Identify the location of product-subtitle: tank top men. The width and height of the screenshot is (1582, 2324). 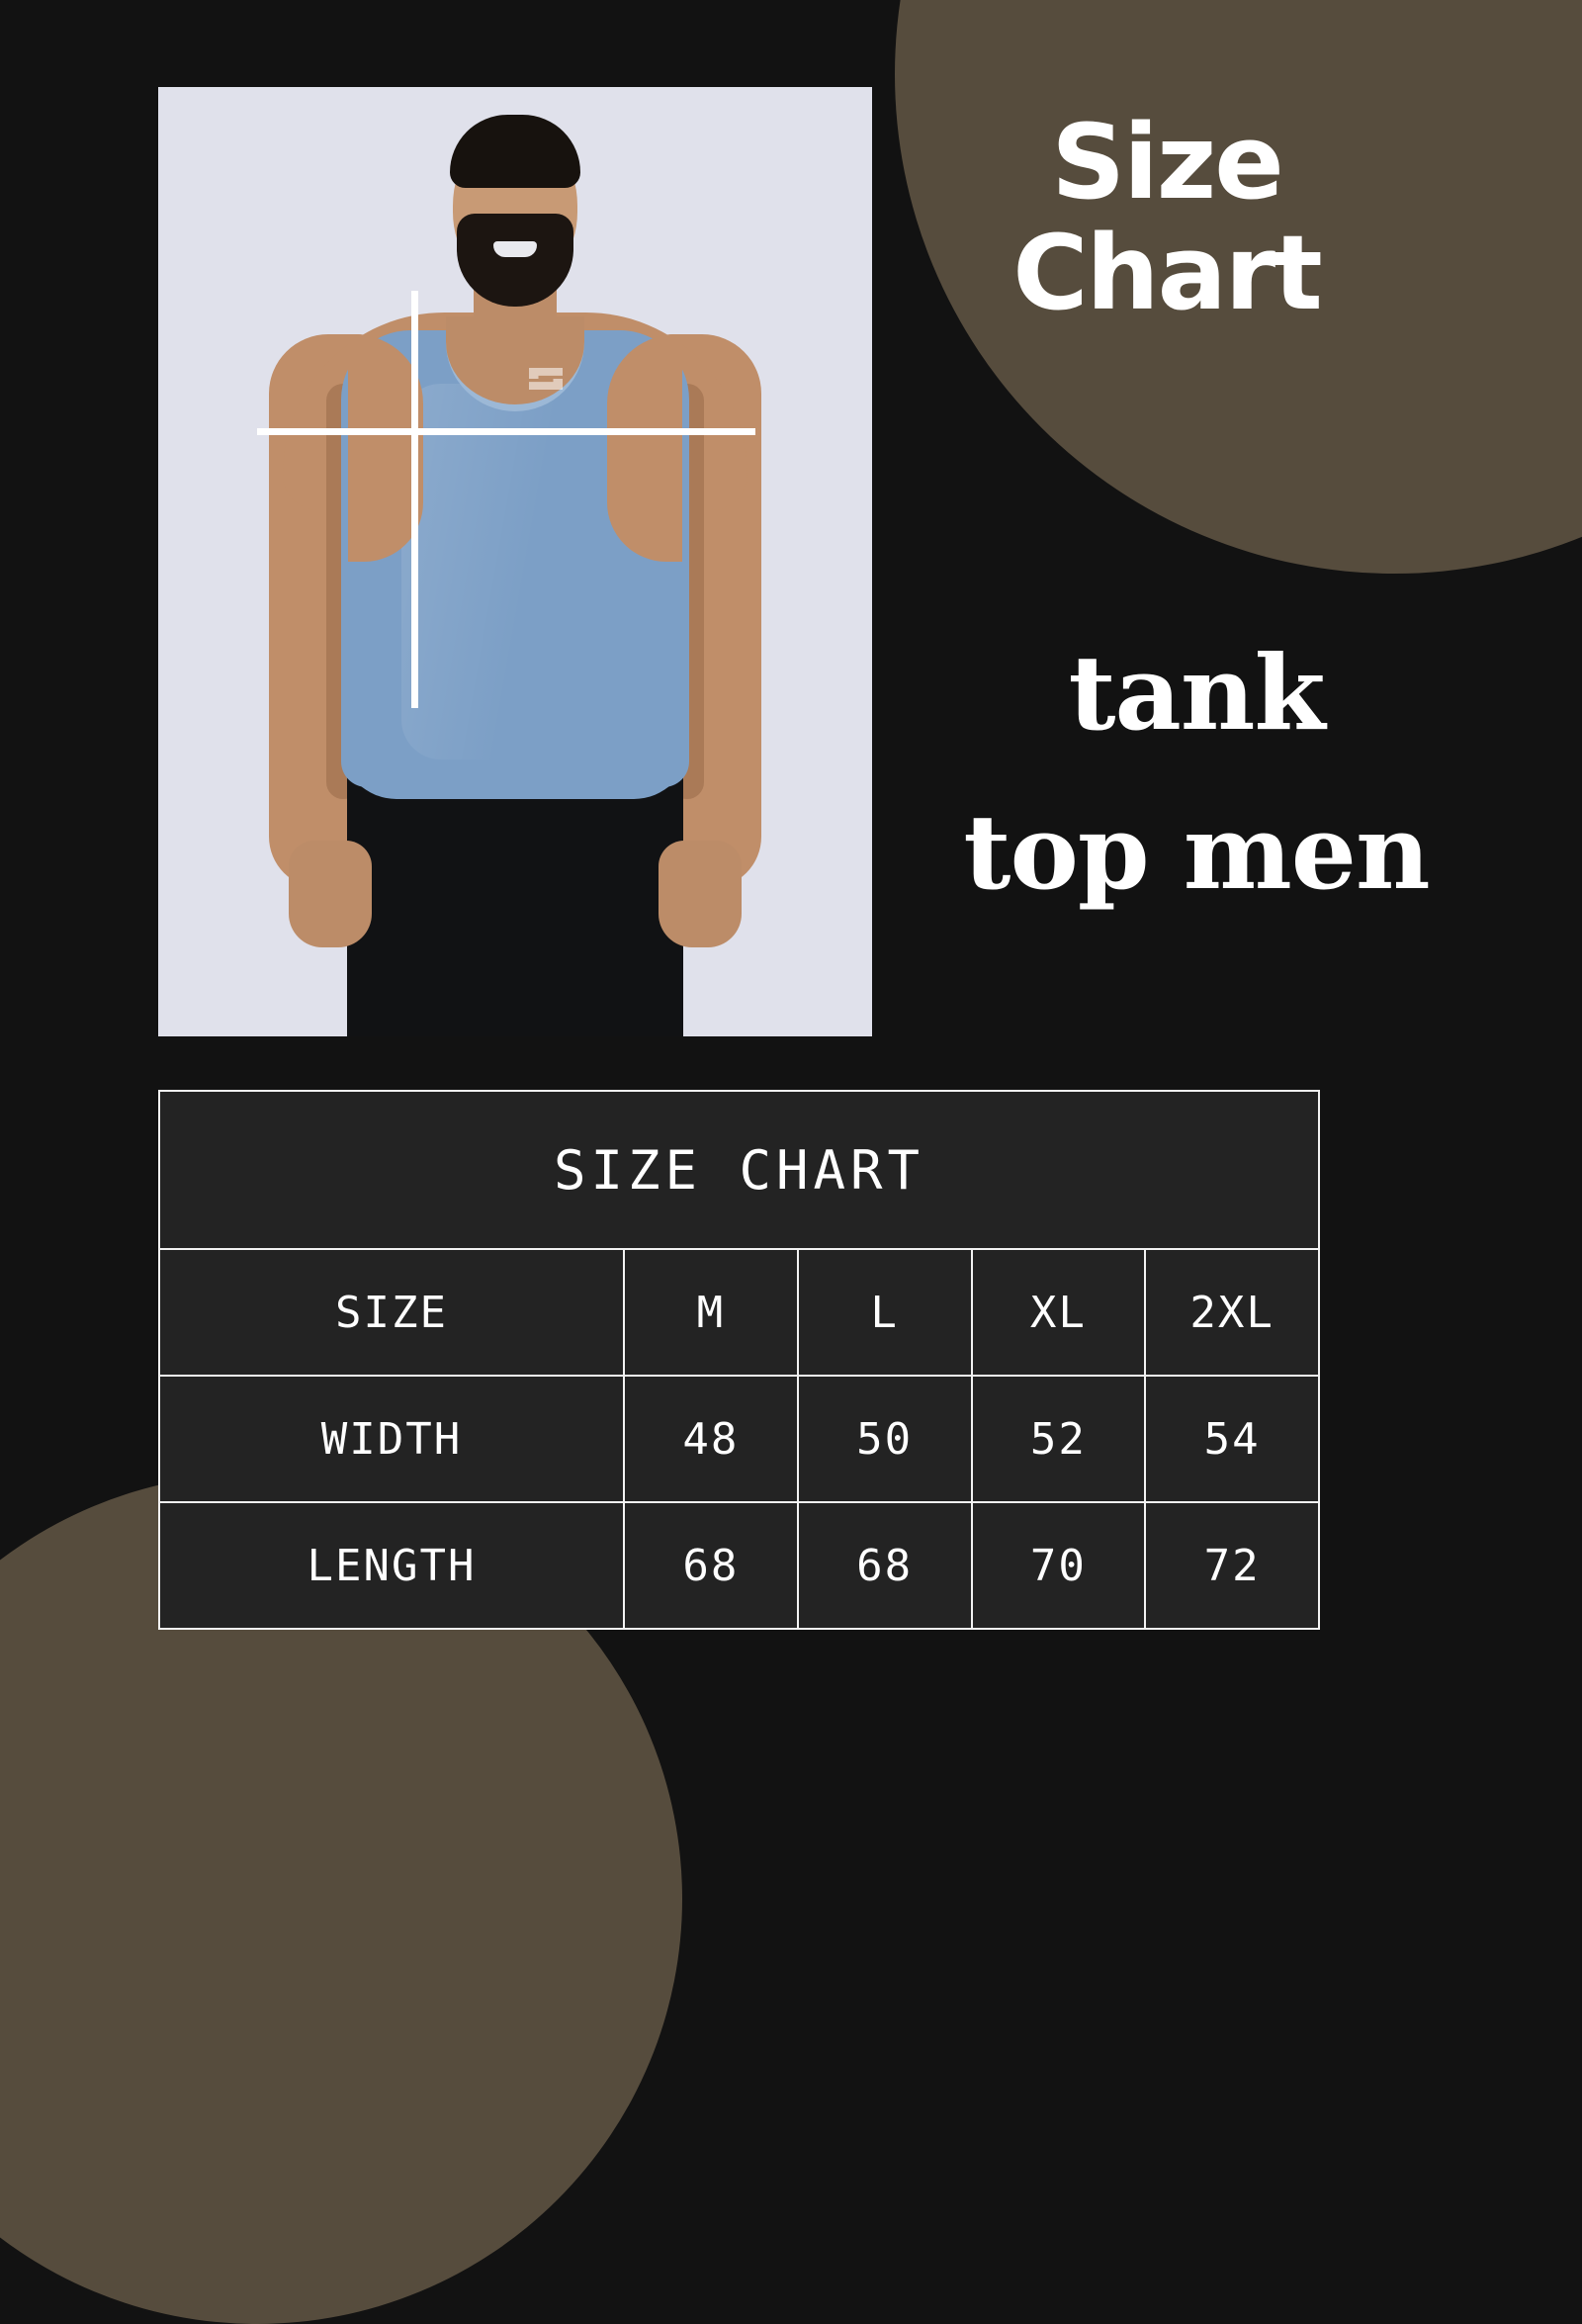
(1196, 773).